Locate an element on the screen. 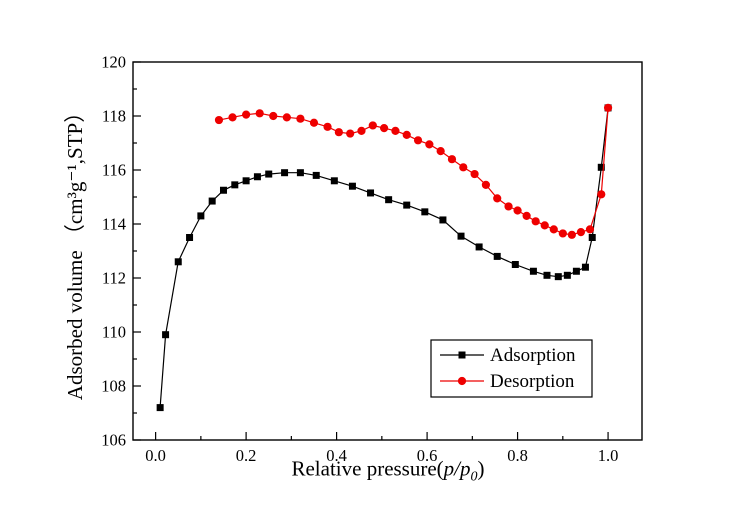 The image size is (750, 531). x-tick-label: 1.0 is located at coordinates (608, 455).